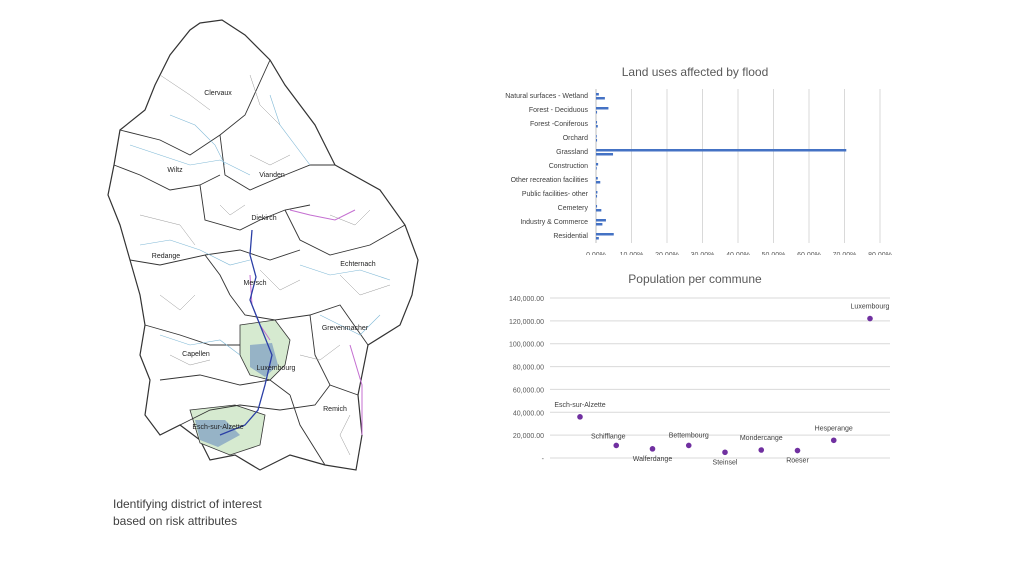 The width and height of the screenshot is (1024, 561). Describe the element at coordinates (335, 409) in the screenshot. I see `district-label: Remich` at that location.